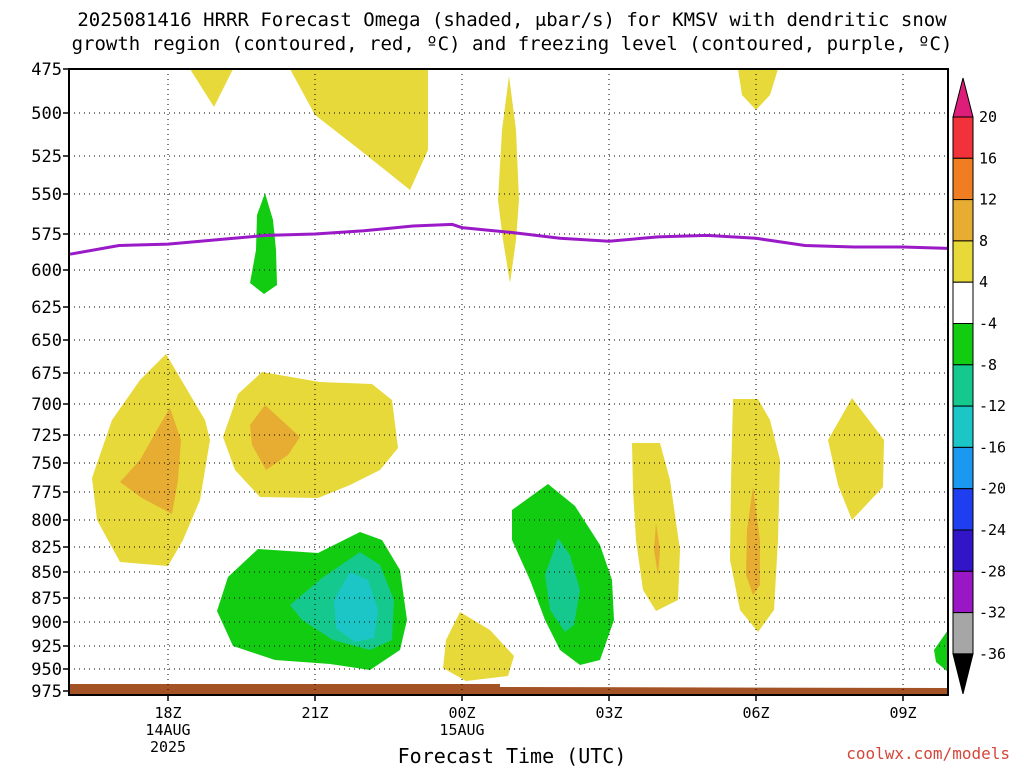  Describe the element at coordinates (988, 200) in the screenshot. I see `colorbar-label: 12` at that location.